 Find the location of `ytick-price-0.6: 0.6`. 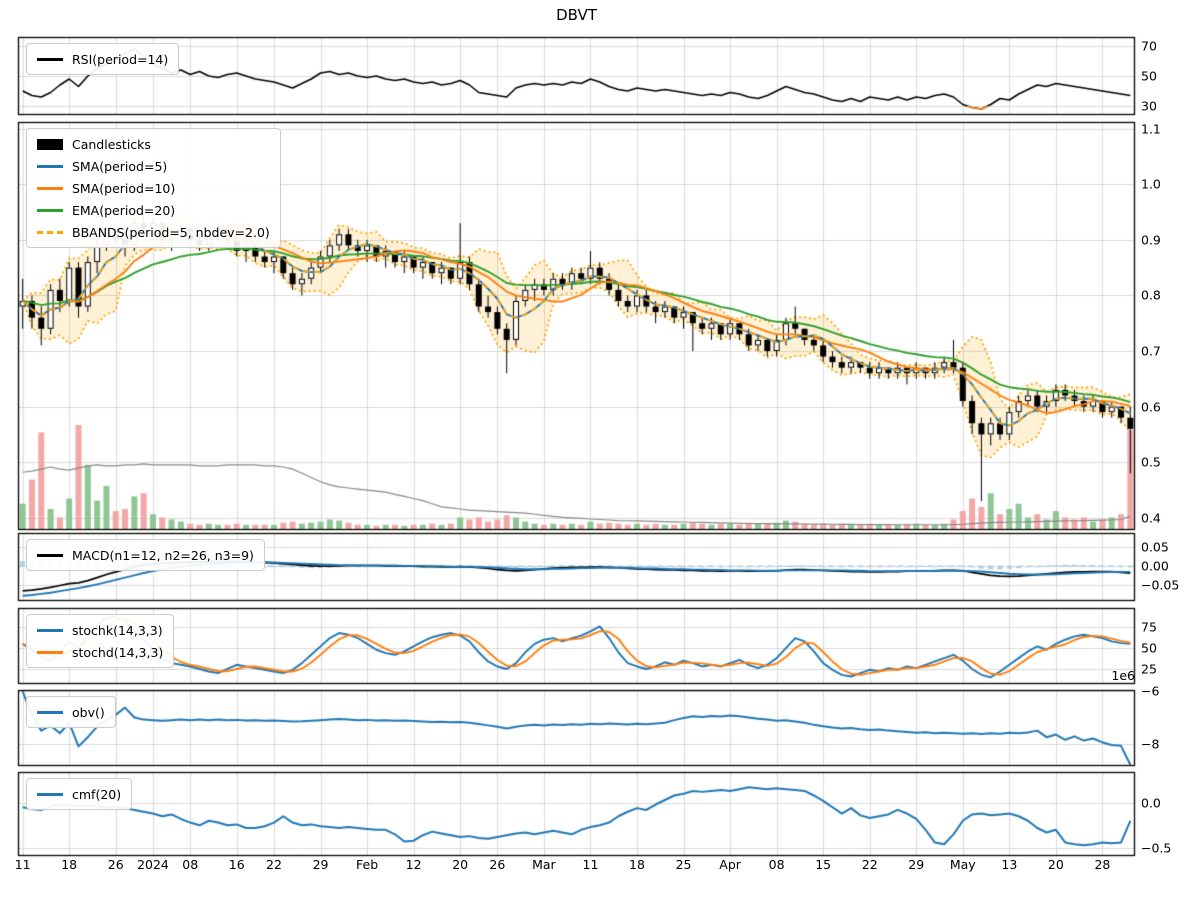

ytick-price-0.6: 0.6 is located at coordinates (1151, 407).